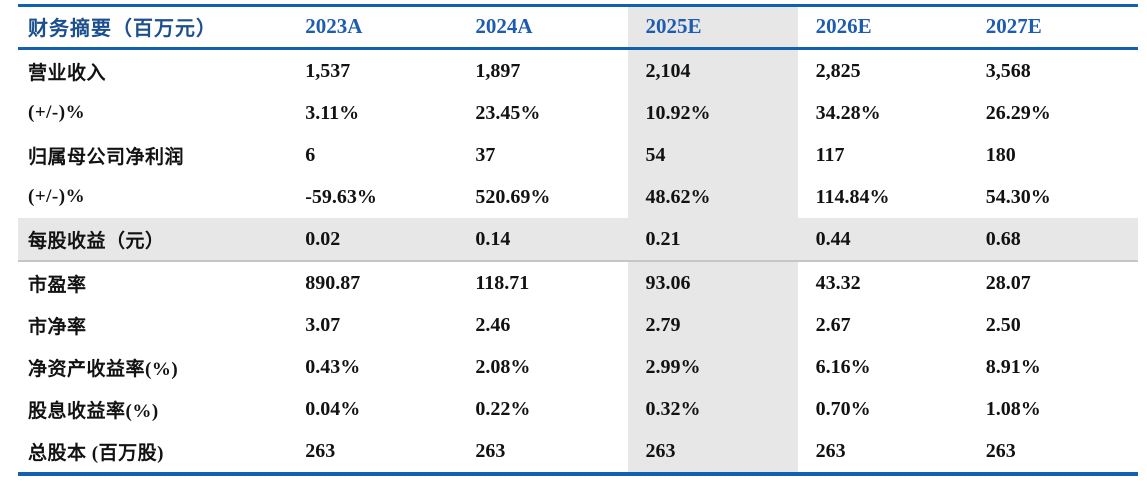 Image resolution: width=1147 pixels, height=481 pixels. What do you see at coordinates (1052, 27) in the screenshot?
I see `column-header-2027e: 2027E` at bounding box center [1052, 27].